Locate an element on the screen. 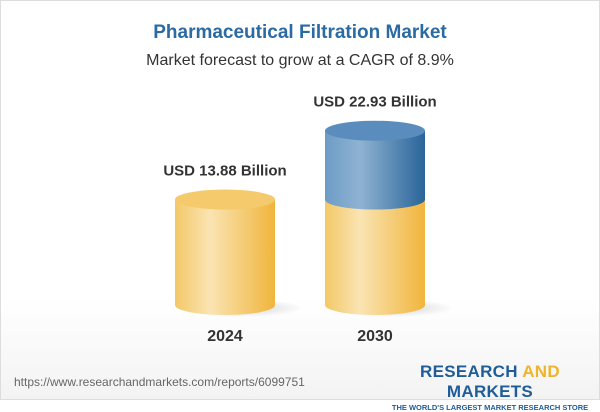  bar-2030-base is located at coordinates (375, 257).